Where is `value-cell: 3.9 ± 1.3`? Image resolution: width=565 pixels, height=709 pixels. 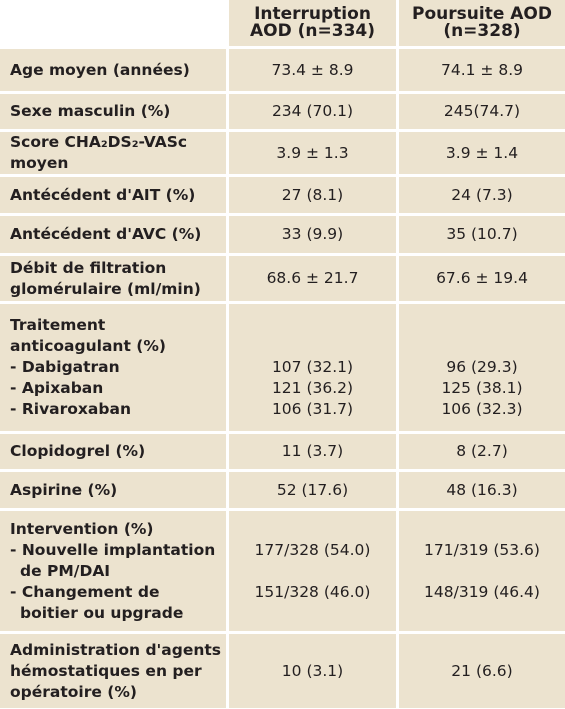 value-cell: 3.9 ± 1.3 is located at coordinates (312, 153).